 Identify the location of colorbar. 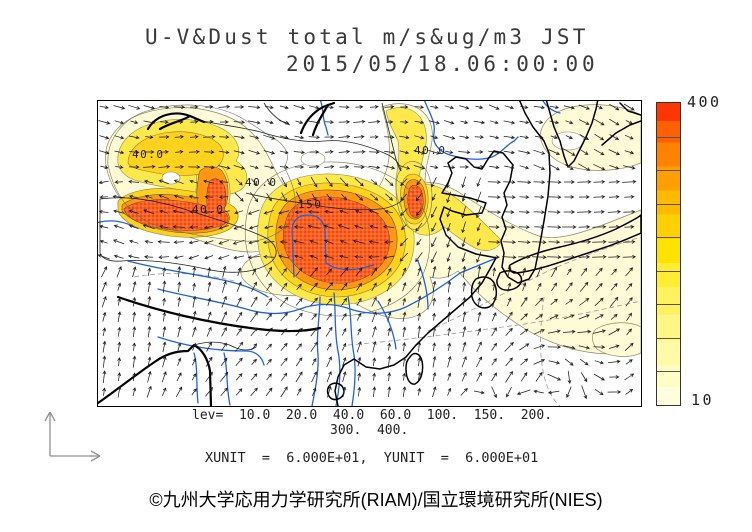
(668, 254).